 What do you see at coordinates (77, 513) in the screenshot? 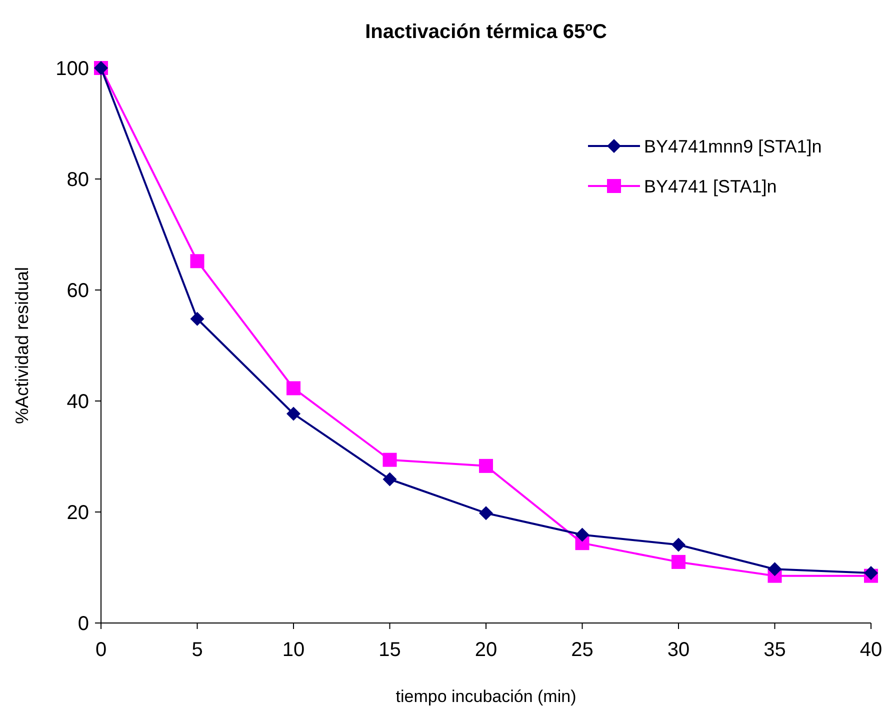
I see `y-tick-label: 20` at bounding box center [77, 513].